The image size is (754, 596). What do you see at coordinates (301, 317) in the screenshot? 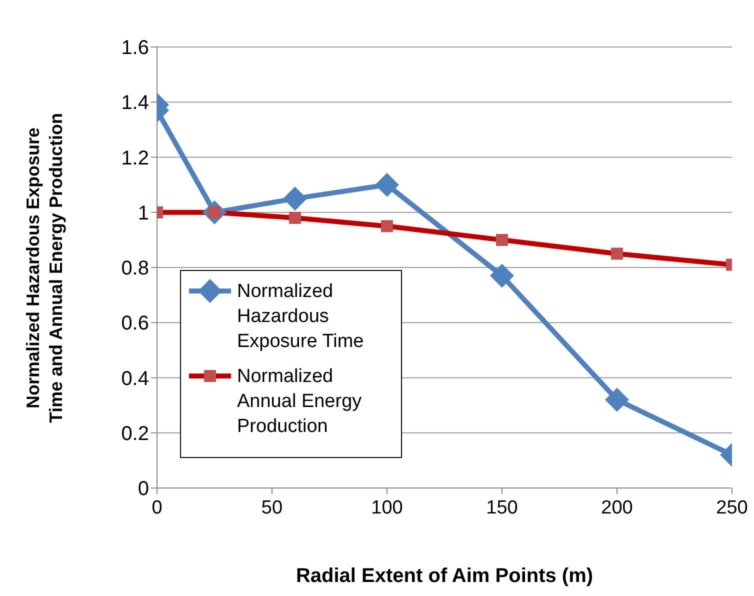
I see `legend-label: Normalized Hazardous Exposure Time` at bounding box center [301, 317].